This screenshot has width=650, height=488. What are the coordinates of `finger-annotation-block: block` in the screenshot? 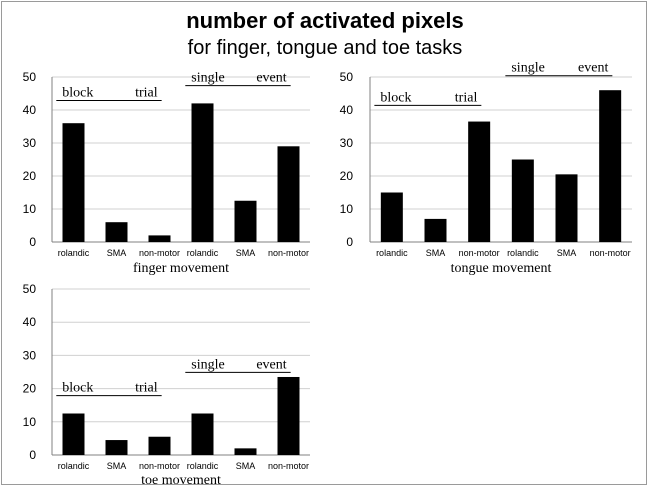 It's located at (77, 92).